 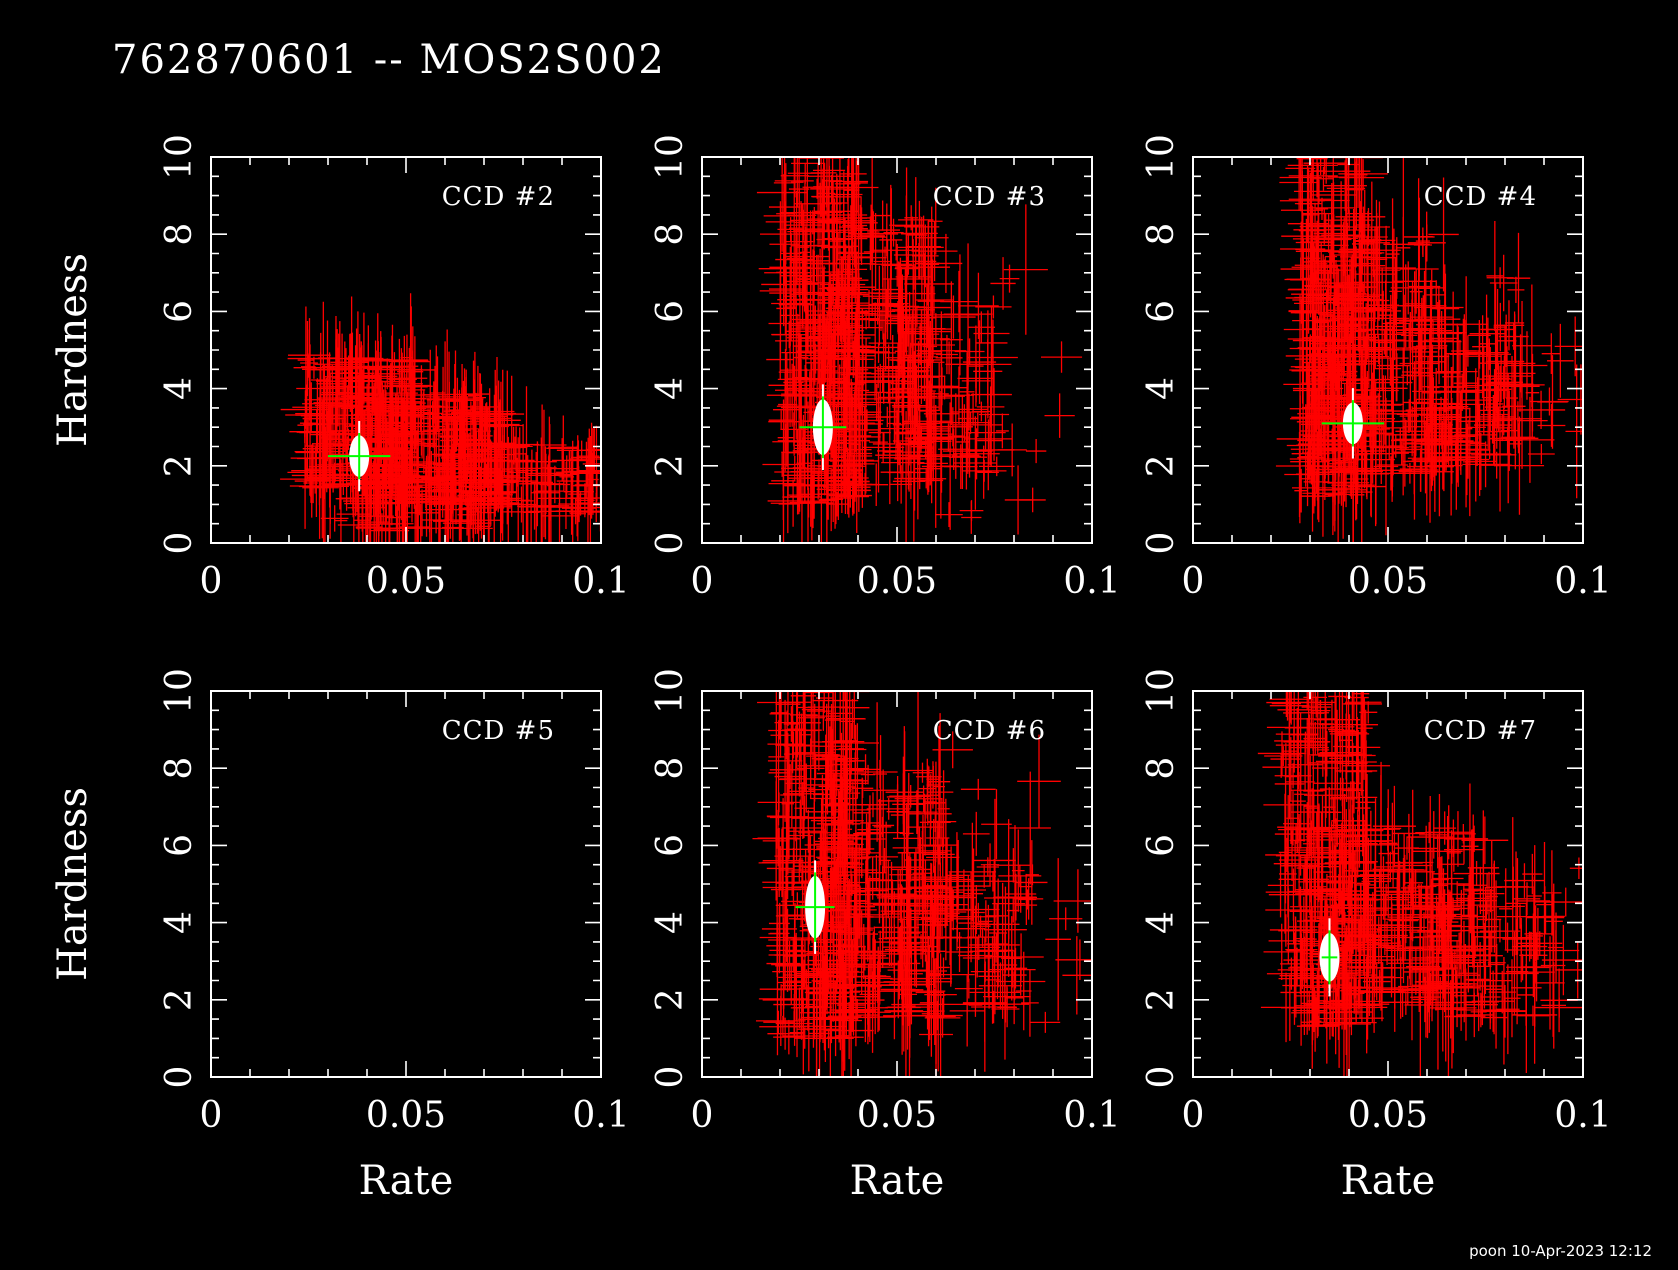 I want to click on x-tick-label: 0.1, so click(x=600, y=1115).